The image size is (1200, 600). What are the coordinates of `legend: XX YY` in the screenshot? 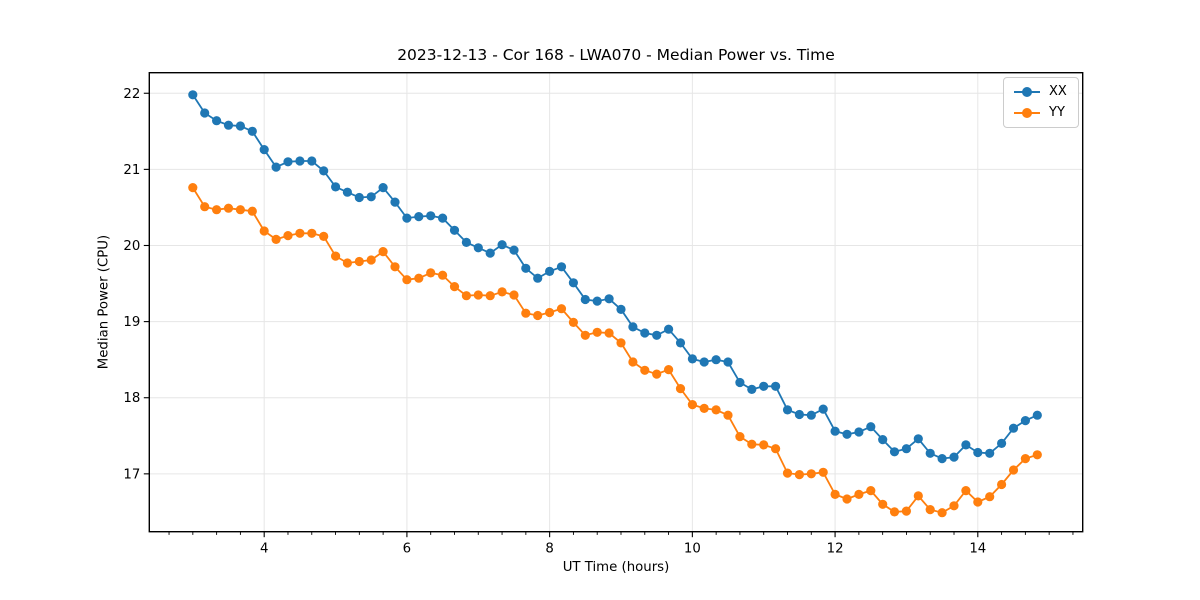 It's located at (1041, 102).